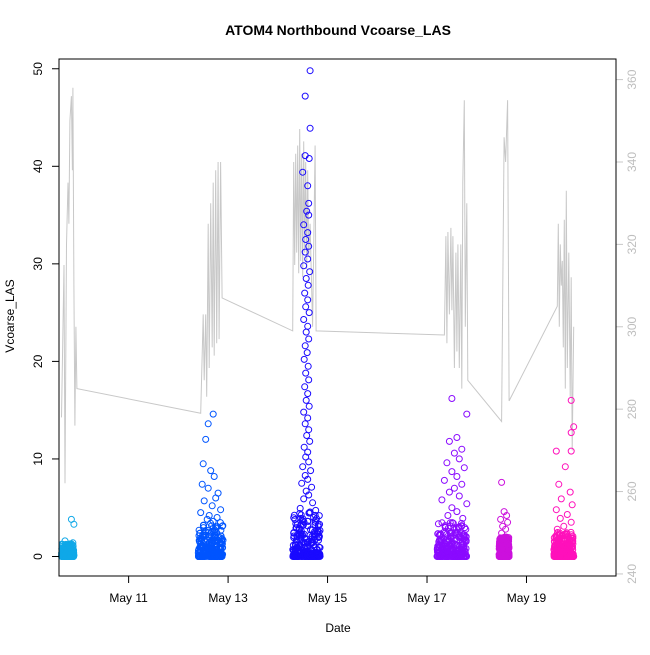 The height and width of the screenshot is (655, 650). What do you see at coordinates (38, 556) in the screenshot?
I see `y-tick-label: 0` at bounding box center [38, 556].